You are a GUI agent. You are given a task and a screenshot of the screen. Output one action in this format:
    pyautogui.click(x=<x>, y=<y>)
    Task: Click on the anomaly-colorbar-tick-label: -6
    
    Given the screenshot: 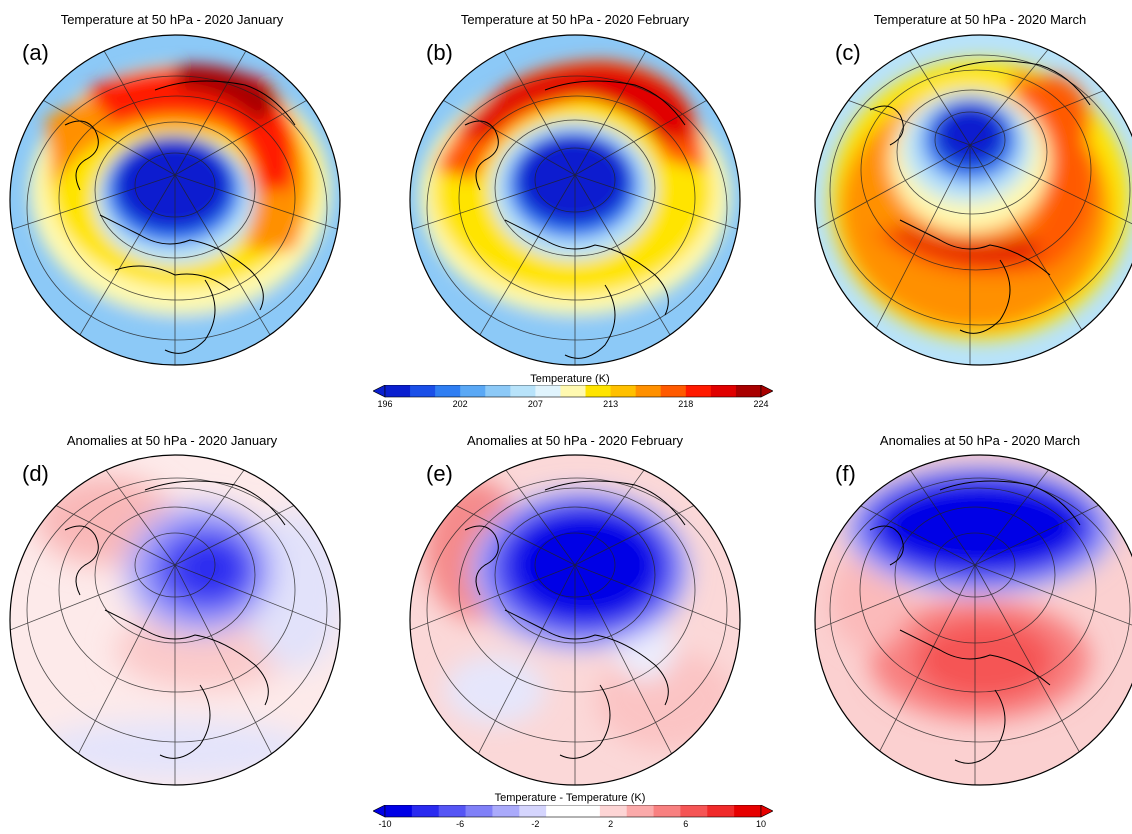 What is the action you would take?
    pyautogui.click(x=460, y=824)
    